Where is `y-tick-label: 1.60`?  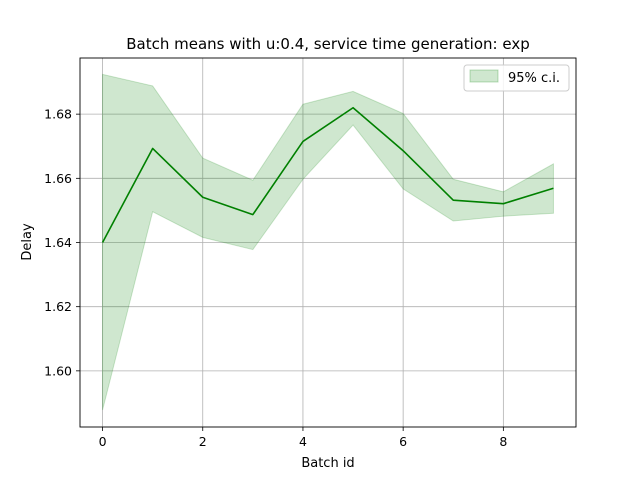
y-tick-label: 1.60 is located at coordinates (58, 370).